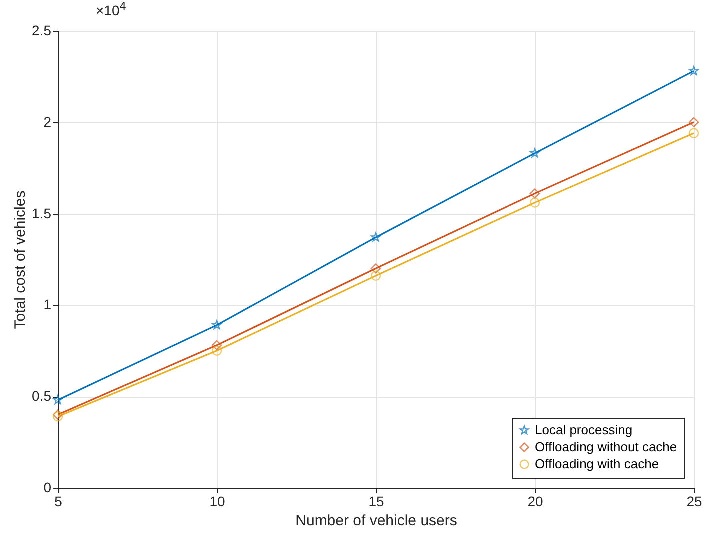 Image resolution: width=728 pixels, height=542 pixels. Describe the element at coordinates (377, 521) in the screenshot. I see `x-axis-title: Number of vehicle users` at that location.